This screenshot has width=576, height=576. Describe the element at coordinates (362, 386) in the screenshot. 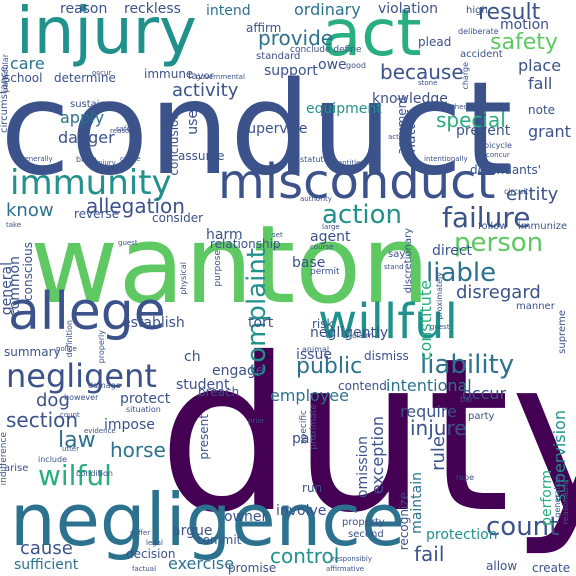

I see `word-contend: contend` at that location.